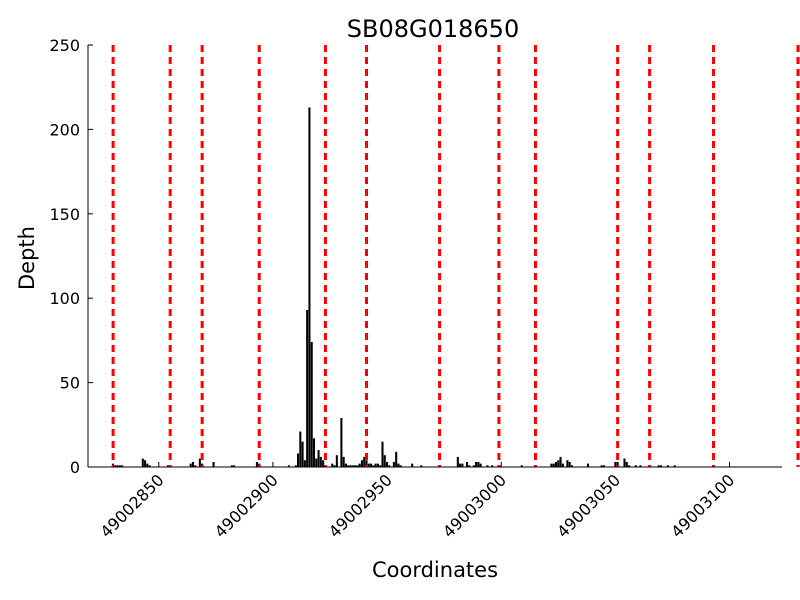  I want to click on x-tick-label: 49002900, so click(246, 505).